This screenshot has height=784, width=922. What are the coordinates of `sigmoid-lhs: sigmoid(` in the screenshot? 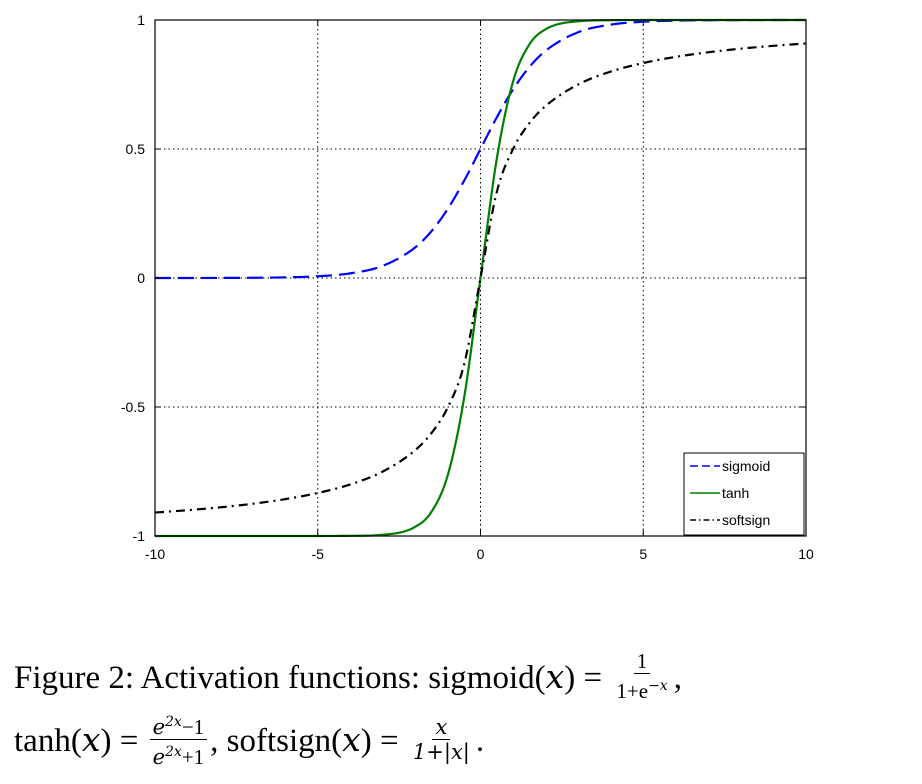 It's located at (487, 678).